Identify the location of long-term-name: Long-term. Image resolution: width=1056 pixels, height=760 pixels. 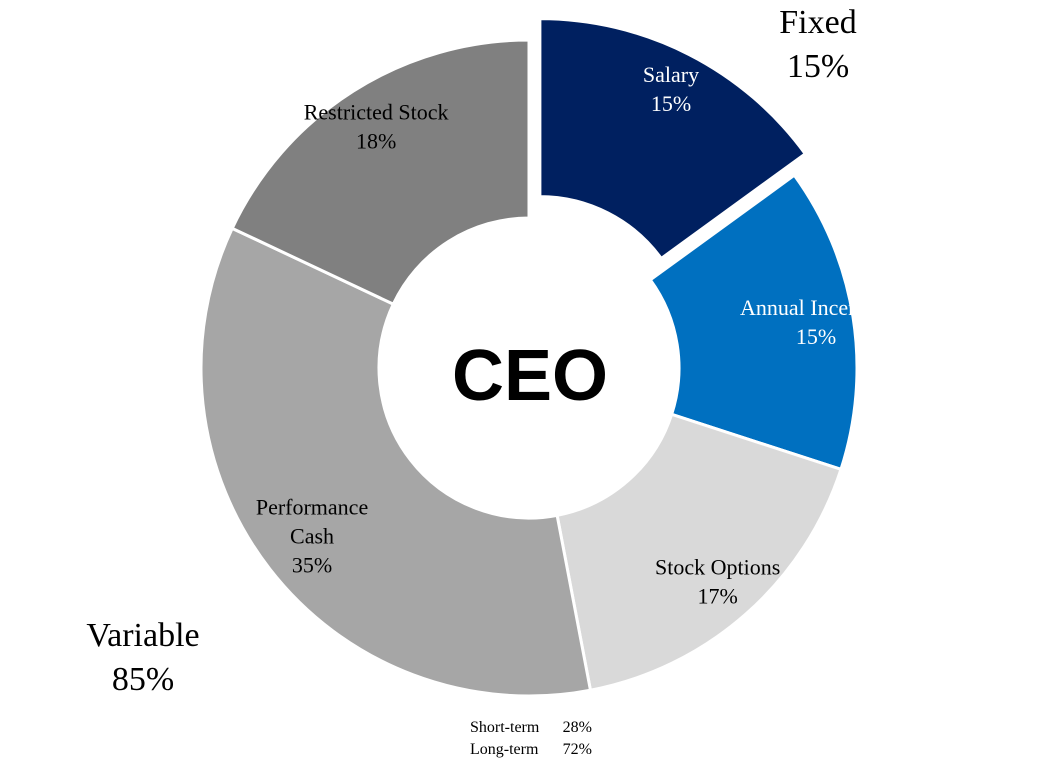
(504, 749).